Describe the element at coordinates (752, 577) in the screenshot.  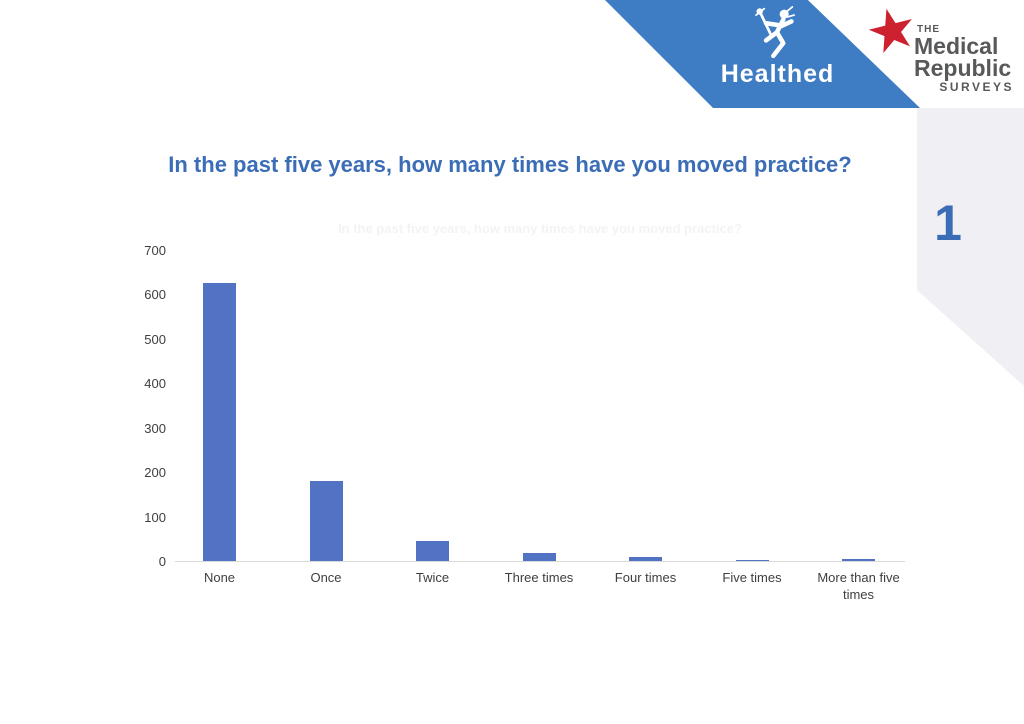
I see `x-axis-label: Five times` at that location.